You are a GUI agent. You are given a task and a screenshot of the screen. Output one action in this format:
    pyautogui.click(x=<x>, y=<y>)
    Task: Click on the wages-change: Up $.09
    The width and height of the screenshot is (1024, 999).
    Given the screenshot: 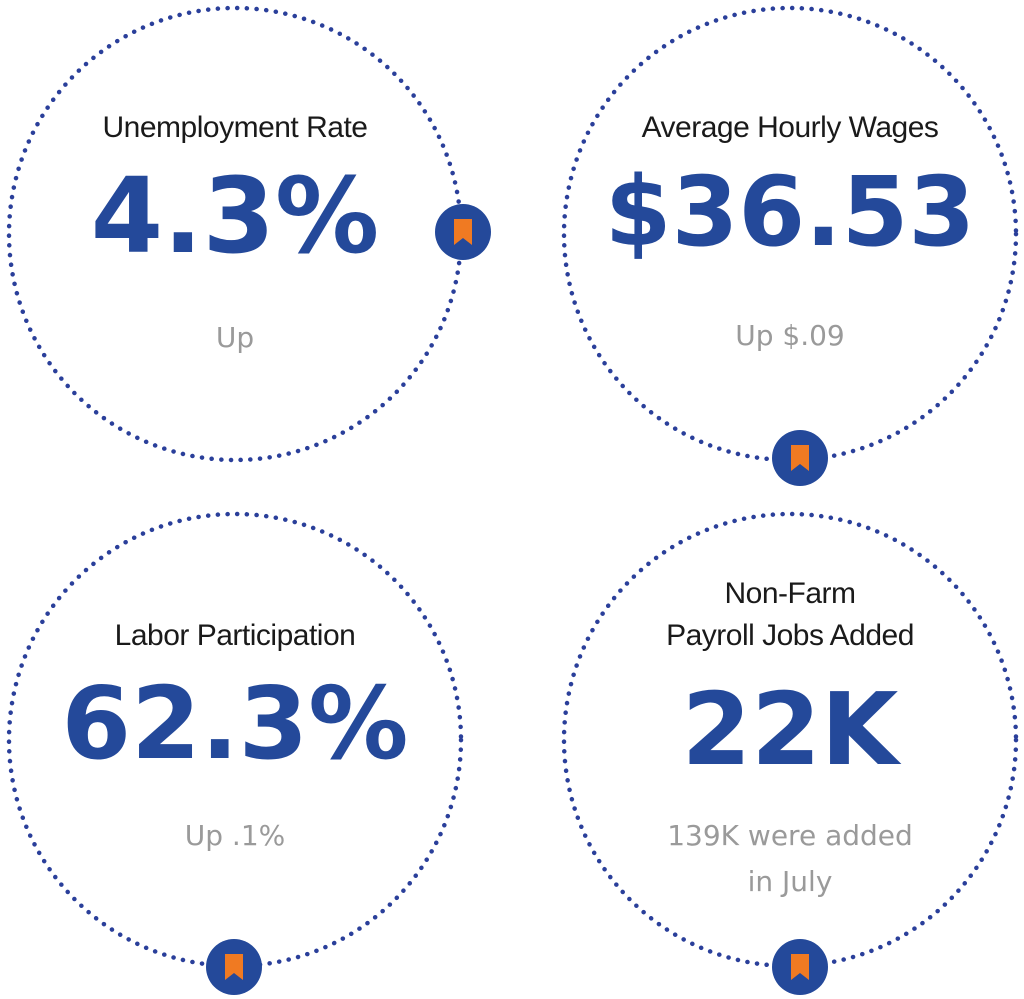 What is the action you would take?
    pyautogui.click(x=790, y=335)
    